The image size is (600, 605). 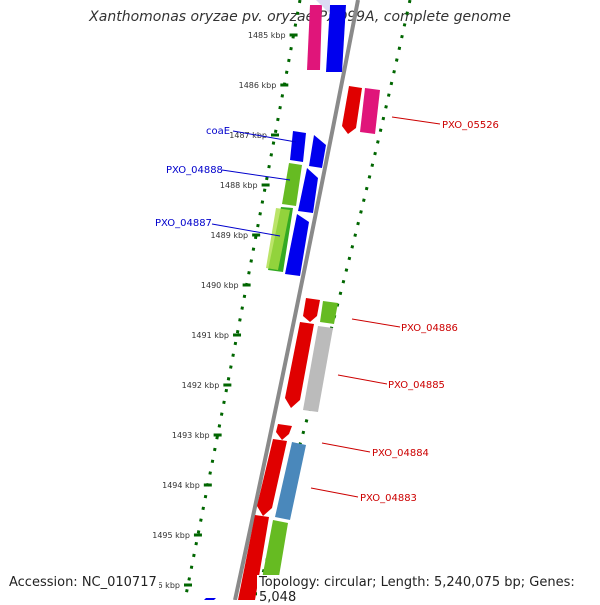 I want to click on gene-label-pxo05526: PXO_05526, so click(x=470, y=125).